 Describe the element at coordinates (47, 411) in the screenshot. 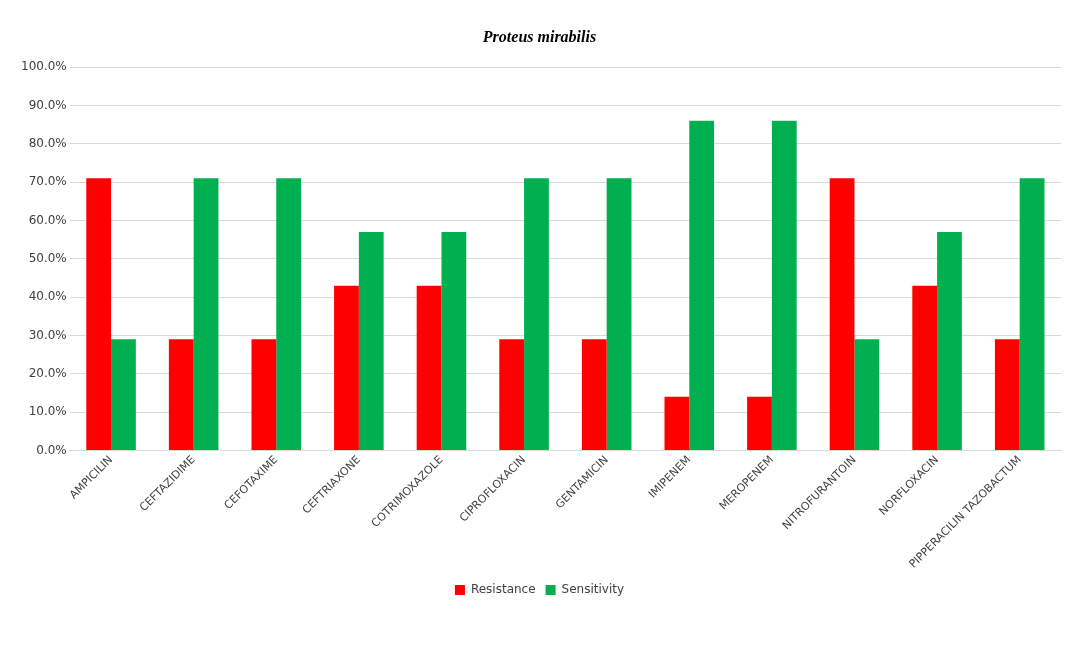

I see `y-tick-label: 10.0%` at that location.